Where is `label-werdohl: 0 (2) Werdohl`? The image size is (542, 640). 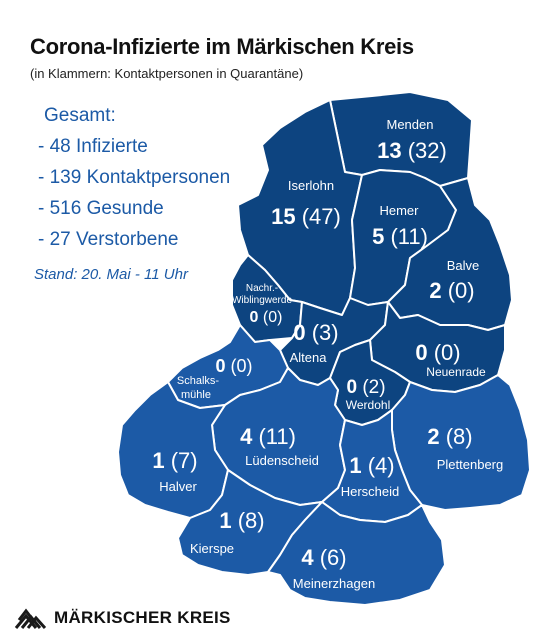 label-werdohl: 0 (2) Werdohl is located at coordinates (368, 394).